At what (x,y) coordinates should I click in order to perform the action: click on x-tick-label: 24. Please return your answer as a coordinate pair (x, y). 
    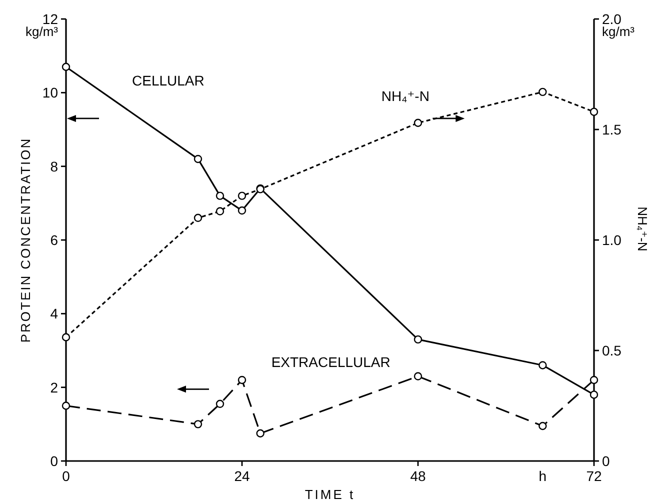
    Looking at the image, I should click on (242, 476).